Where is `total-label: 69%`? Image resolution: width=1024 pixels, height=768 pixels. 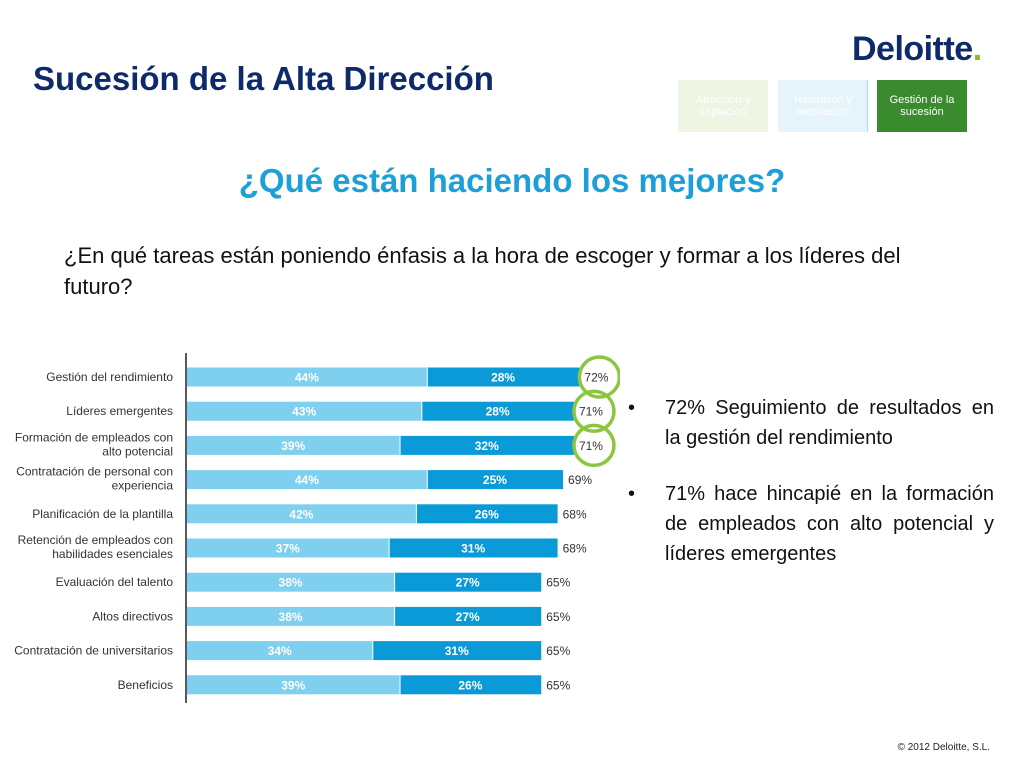 total-label: 69% is located at coordinates (580, 480).